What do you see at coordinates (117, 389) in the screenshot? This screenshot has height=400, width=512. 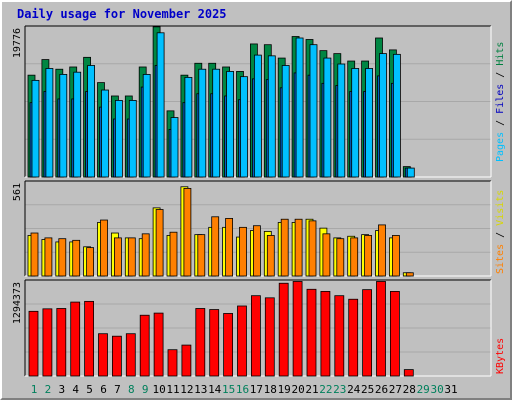 I see `day-label: 7` at bounding box center [117, 389].